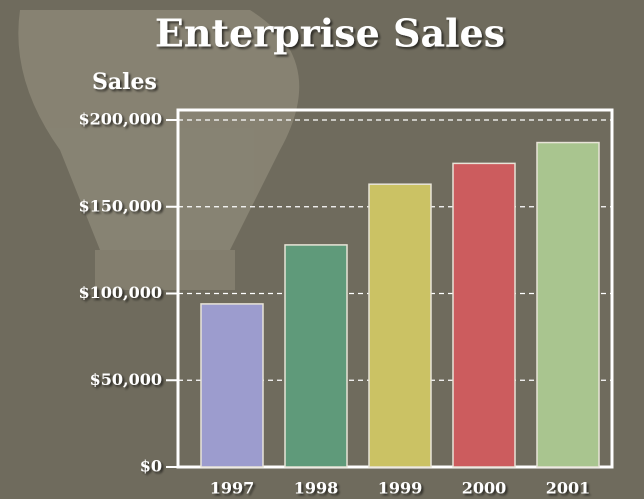 The height and width of the screenshot is (499, 644). I want to click on y-tick-label: $50,000, so click(126, 379).